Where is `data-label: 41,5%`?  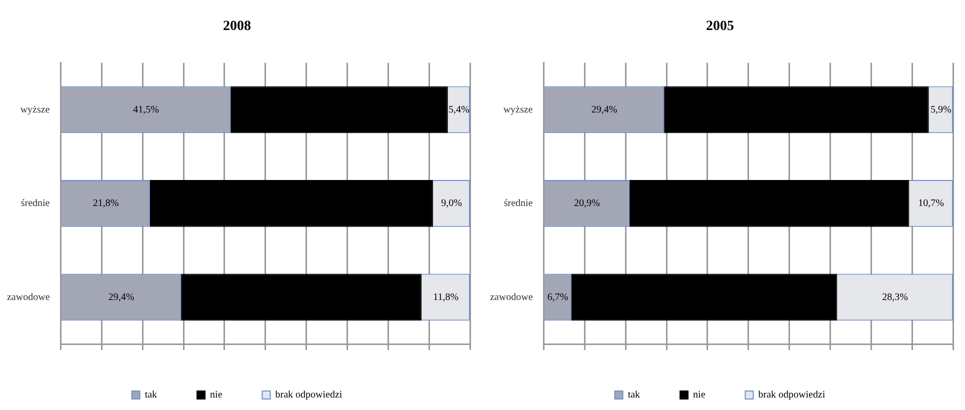 data-label: 41,5% is located at coordinates (146, 110).